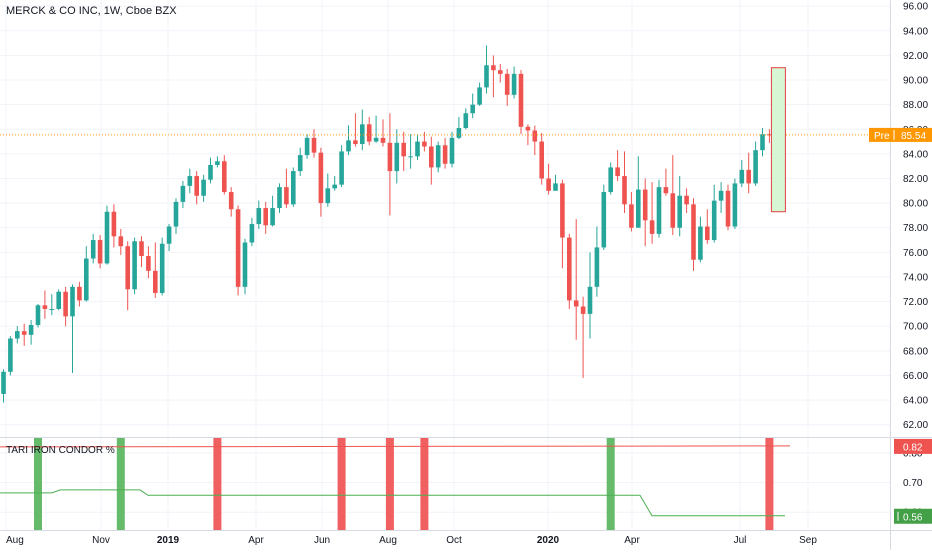  What do you see at coordinates (915, 327) in the screenshot?
I see `y-tick-label: 70.00` at bounding box center [915, 327].